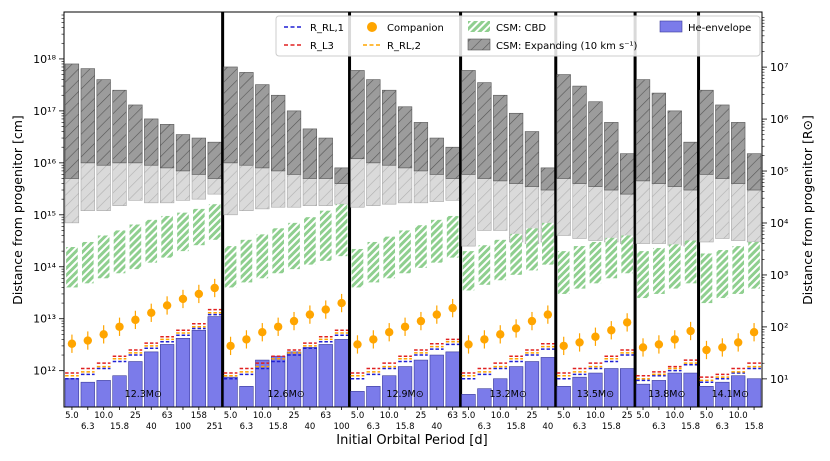 Image resolution: width=830 pixels, height=461 pixels. What do you see at coordinates (341, 427) in the screenshot?
I see `x-tick-label: 100` at bounding box center [341, 427].